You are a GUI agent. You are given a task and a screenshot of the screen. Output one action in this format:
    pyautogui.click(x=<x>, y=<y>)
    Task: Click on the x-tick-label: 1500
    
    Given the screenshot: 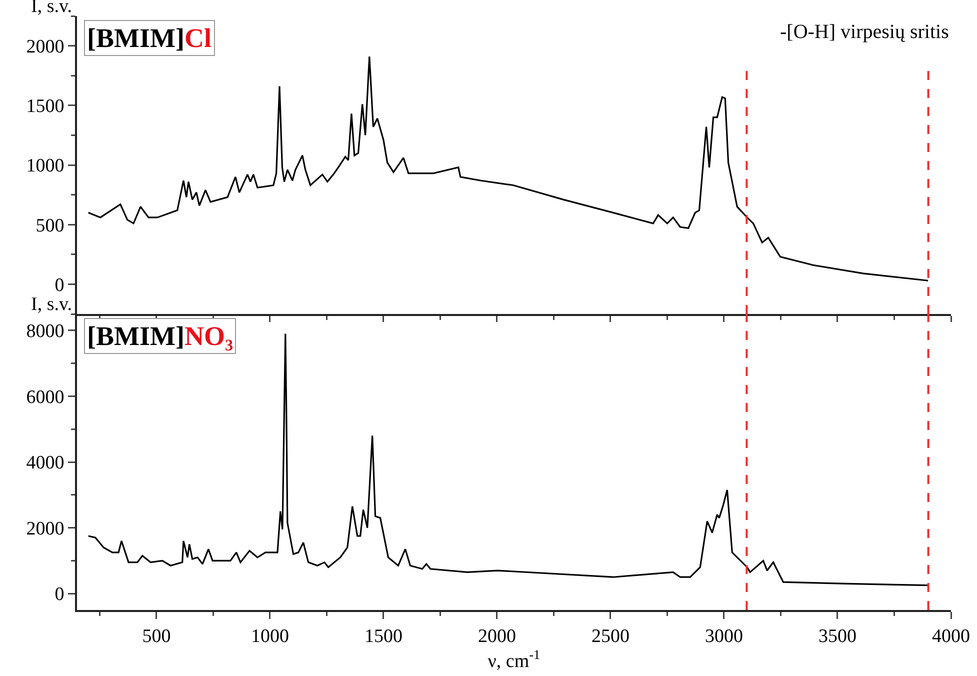 What is the action you would take?
    pyautogui.click(x=383, y=636)
    